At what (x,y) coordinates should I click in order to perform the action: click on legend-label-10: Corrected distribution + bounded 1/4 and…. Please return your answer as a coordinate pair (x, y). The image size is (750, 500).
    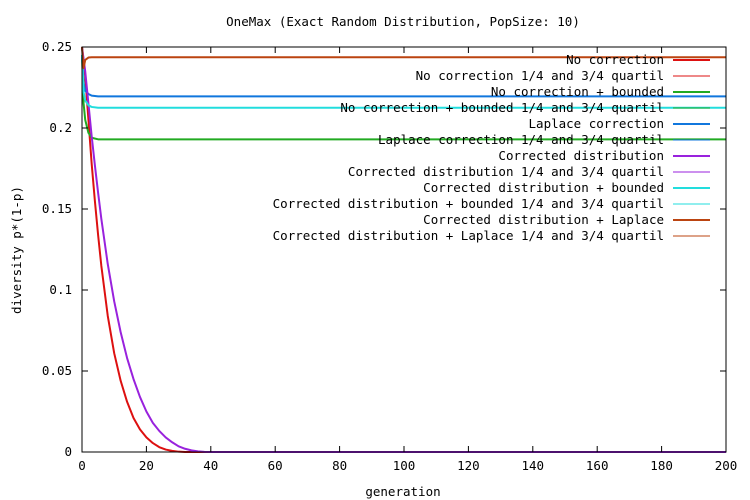
    Looking at the image, I should click on (468, 203).